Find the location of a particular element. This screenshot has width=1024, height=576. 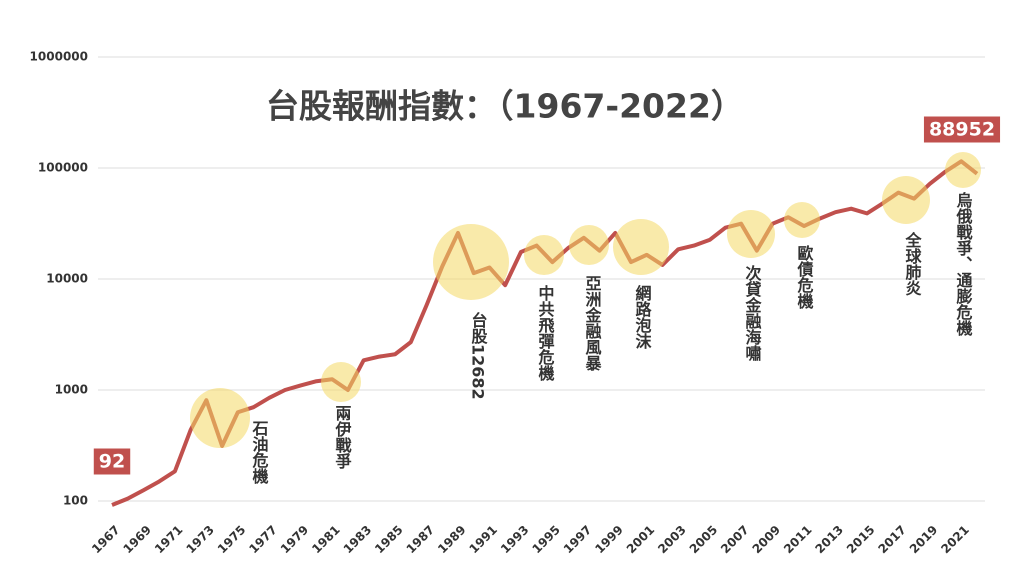

annotation: 歐債危機 is located at coordinates (805, 277).